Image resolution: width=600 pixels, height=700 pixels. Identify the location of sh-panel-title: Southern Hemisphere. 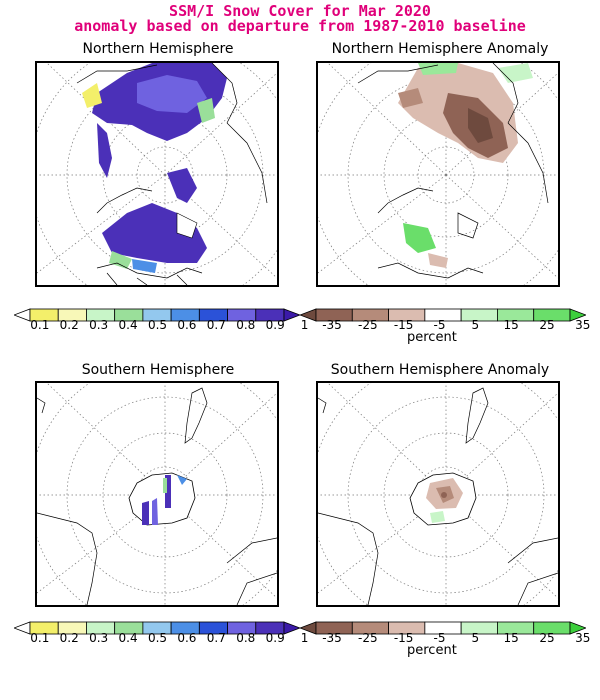
(158, 370).